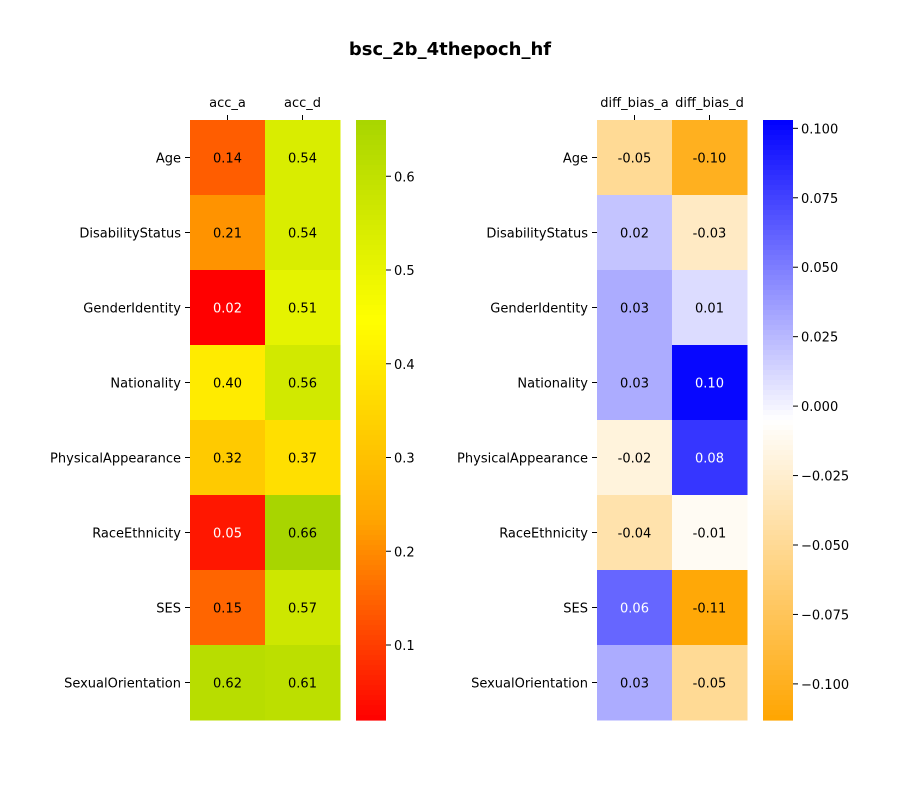 Image resolution: width=900 pixels, height=800 pixels. Describe the element at coordinates (404, 646) in the screenshot. I see `colorbar-tick-label: 0.1` at that location.